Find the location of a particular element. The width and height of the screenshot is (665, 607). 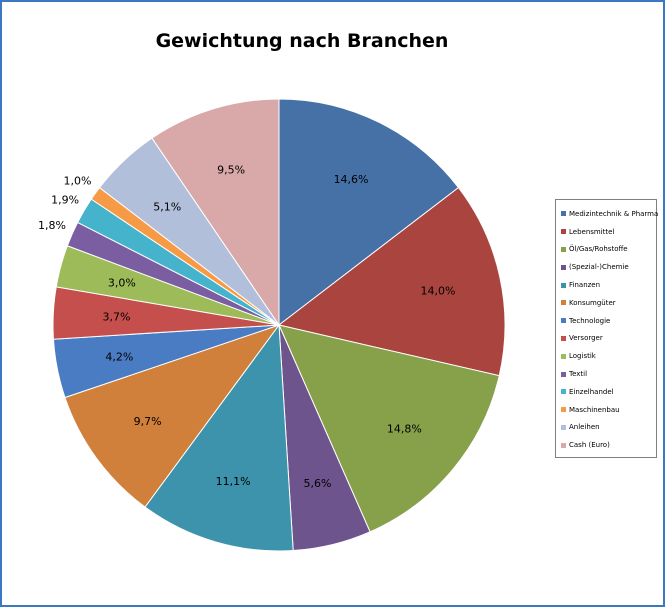

legend-label-13: Cash (Euro) is located at coordinates (589, 445).